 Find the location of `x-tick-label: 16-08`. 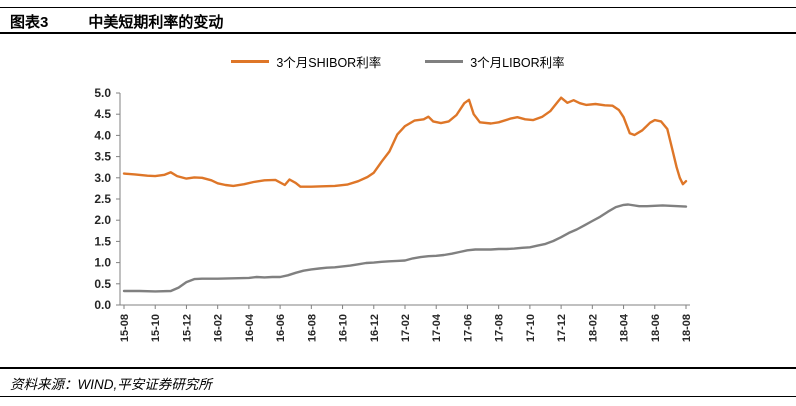

x-tick-label: 16-08 is located at coordinates (312, 328).